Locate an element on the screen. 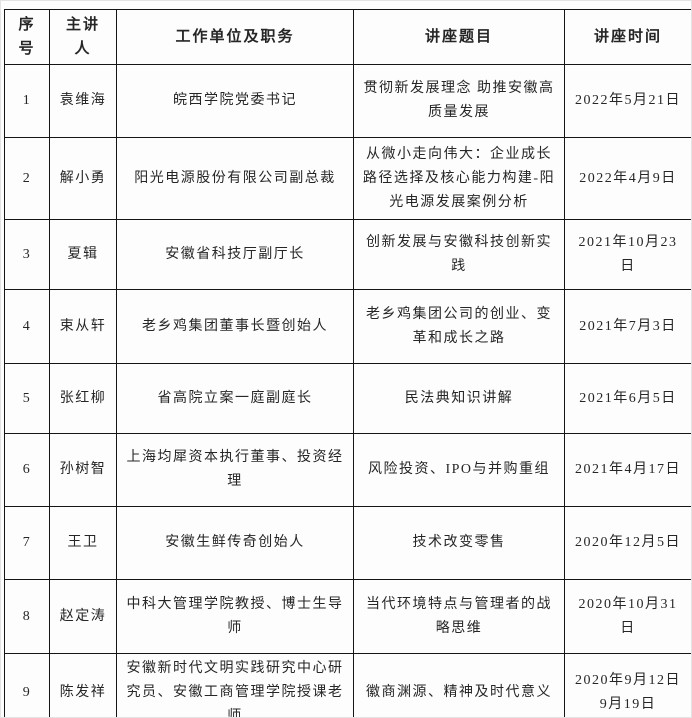 This screenshot has width=692, height=718. cell-topic: 技术改变零售 is located at coordinates (459, 543).